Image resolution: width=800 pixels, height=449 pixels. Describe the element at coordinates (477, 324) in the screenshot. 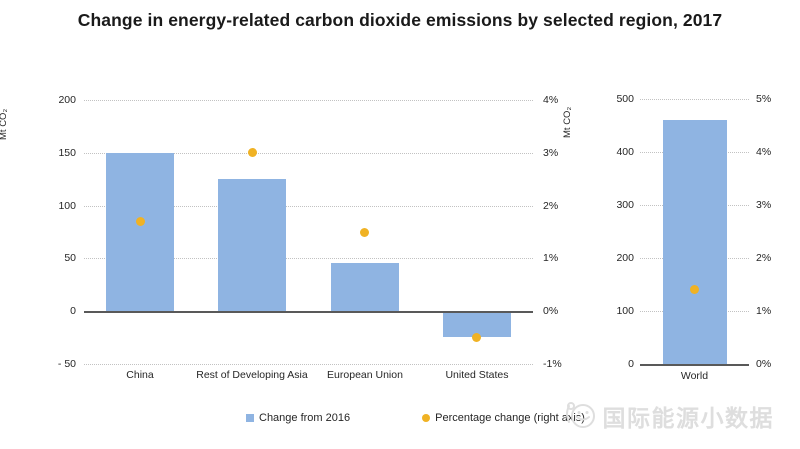

I see `bar-united-states` at that location.